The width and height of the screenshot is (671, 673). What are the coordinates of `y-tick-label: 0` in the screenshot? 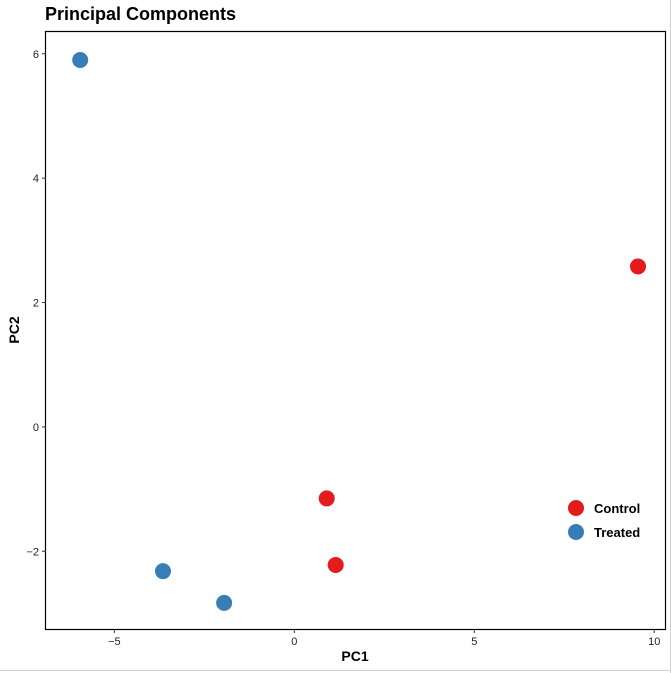 It's located at (36, 428).